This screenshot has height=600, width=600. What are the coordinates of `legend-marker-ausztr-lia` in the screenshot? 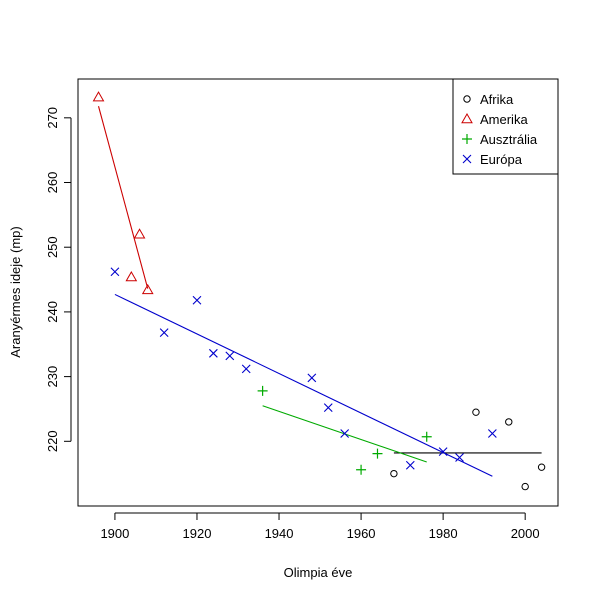 It's located at (467, 139).